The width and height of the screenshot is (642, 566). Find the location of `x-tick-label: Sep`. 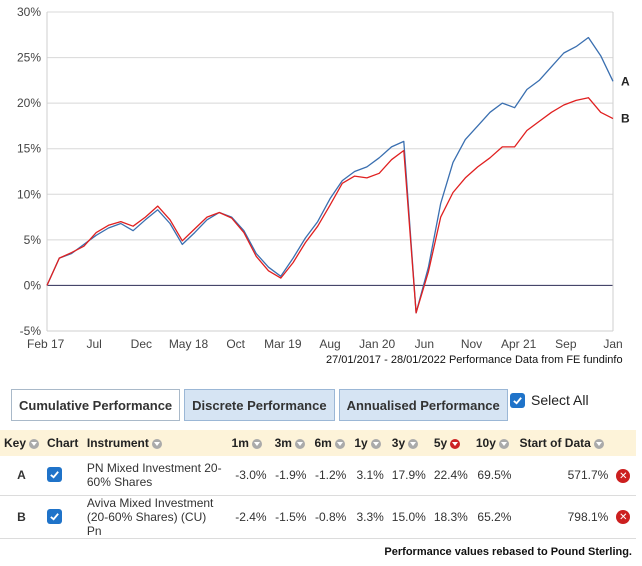

x-tick-label: Sep is located at coordinates (566, 344).